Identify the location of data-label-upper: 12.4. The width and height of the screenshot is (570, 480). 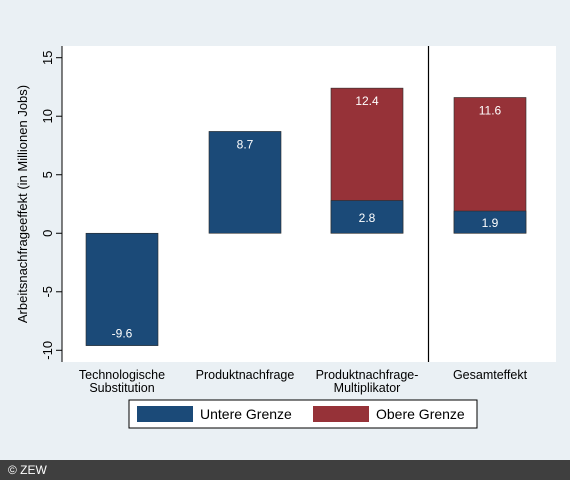
(367, 101).